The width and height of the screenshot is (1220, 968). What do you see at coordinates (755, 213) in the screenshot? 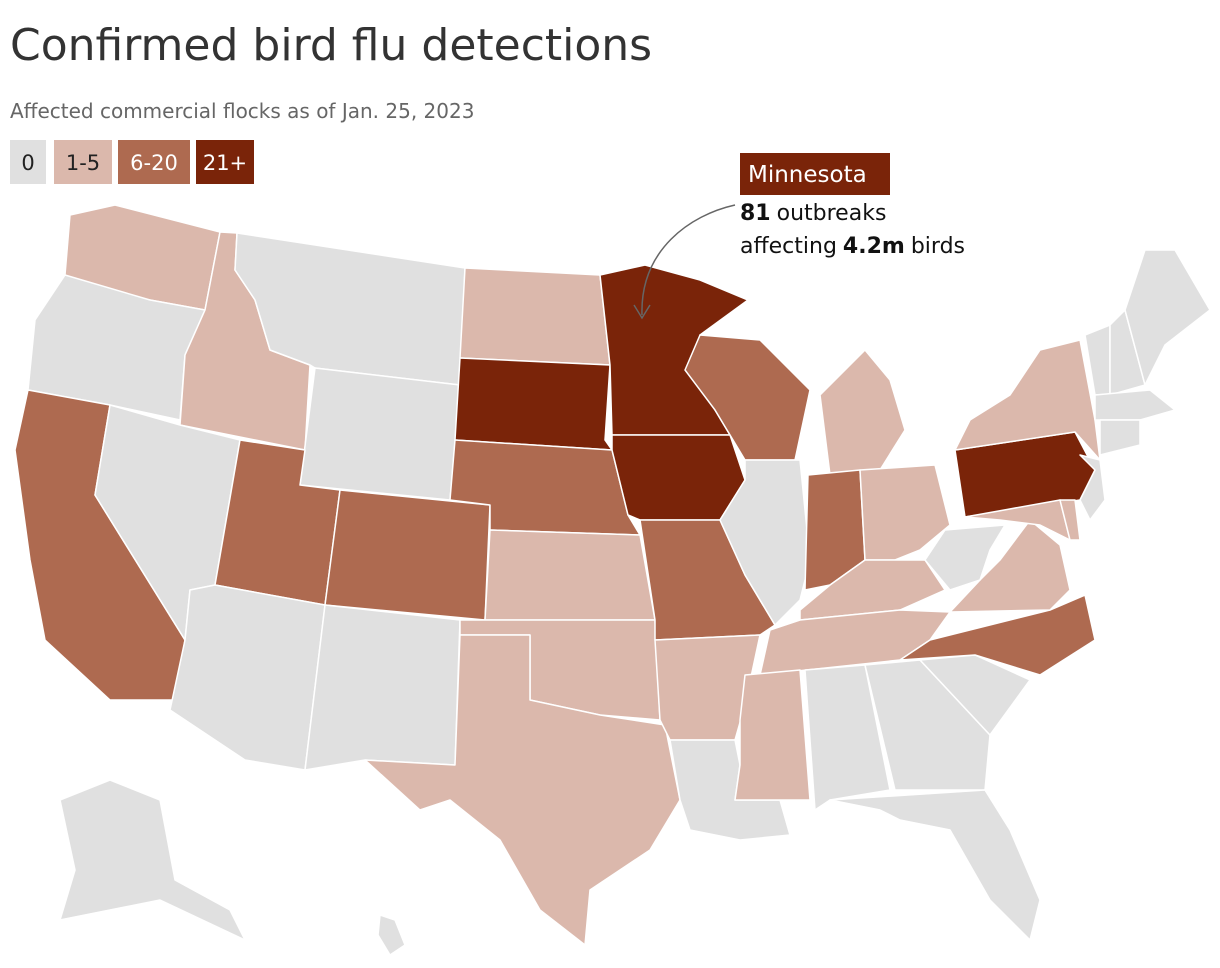
I see `outbreaks-value: 81` at bounding box center [755, 213].